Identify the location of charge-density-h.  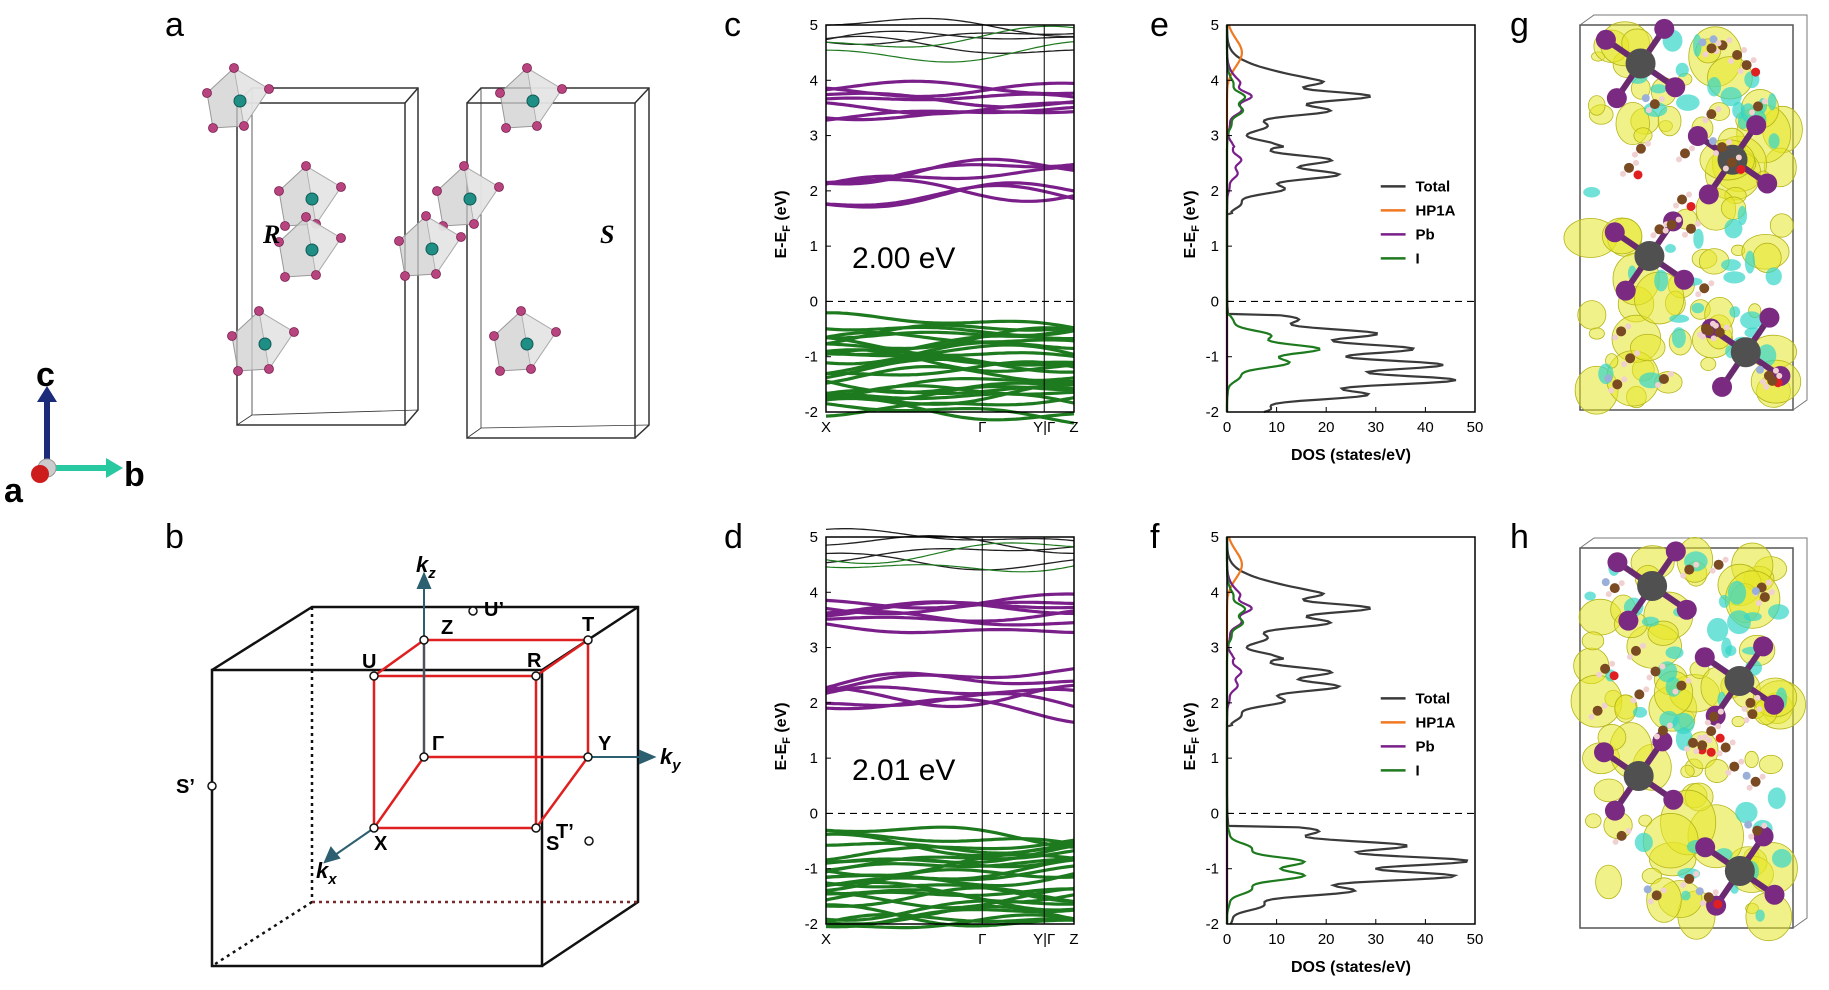
(1689, 739).